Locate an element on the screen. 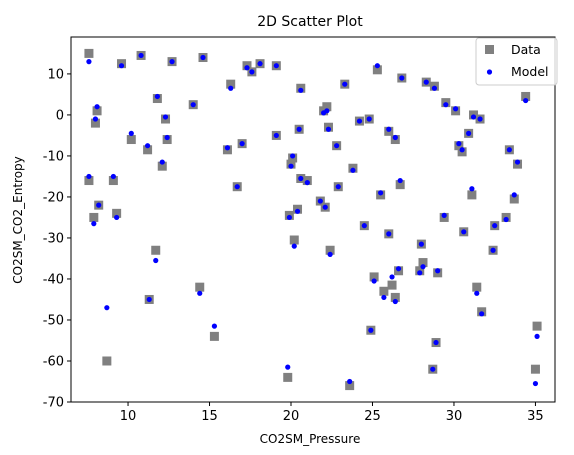 The image size is (574, 455). legend-marker-data is located at coordinates (489, 49).